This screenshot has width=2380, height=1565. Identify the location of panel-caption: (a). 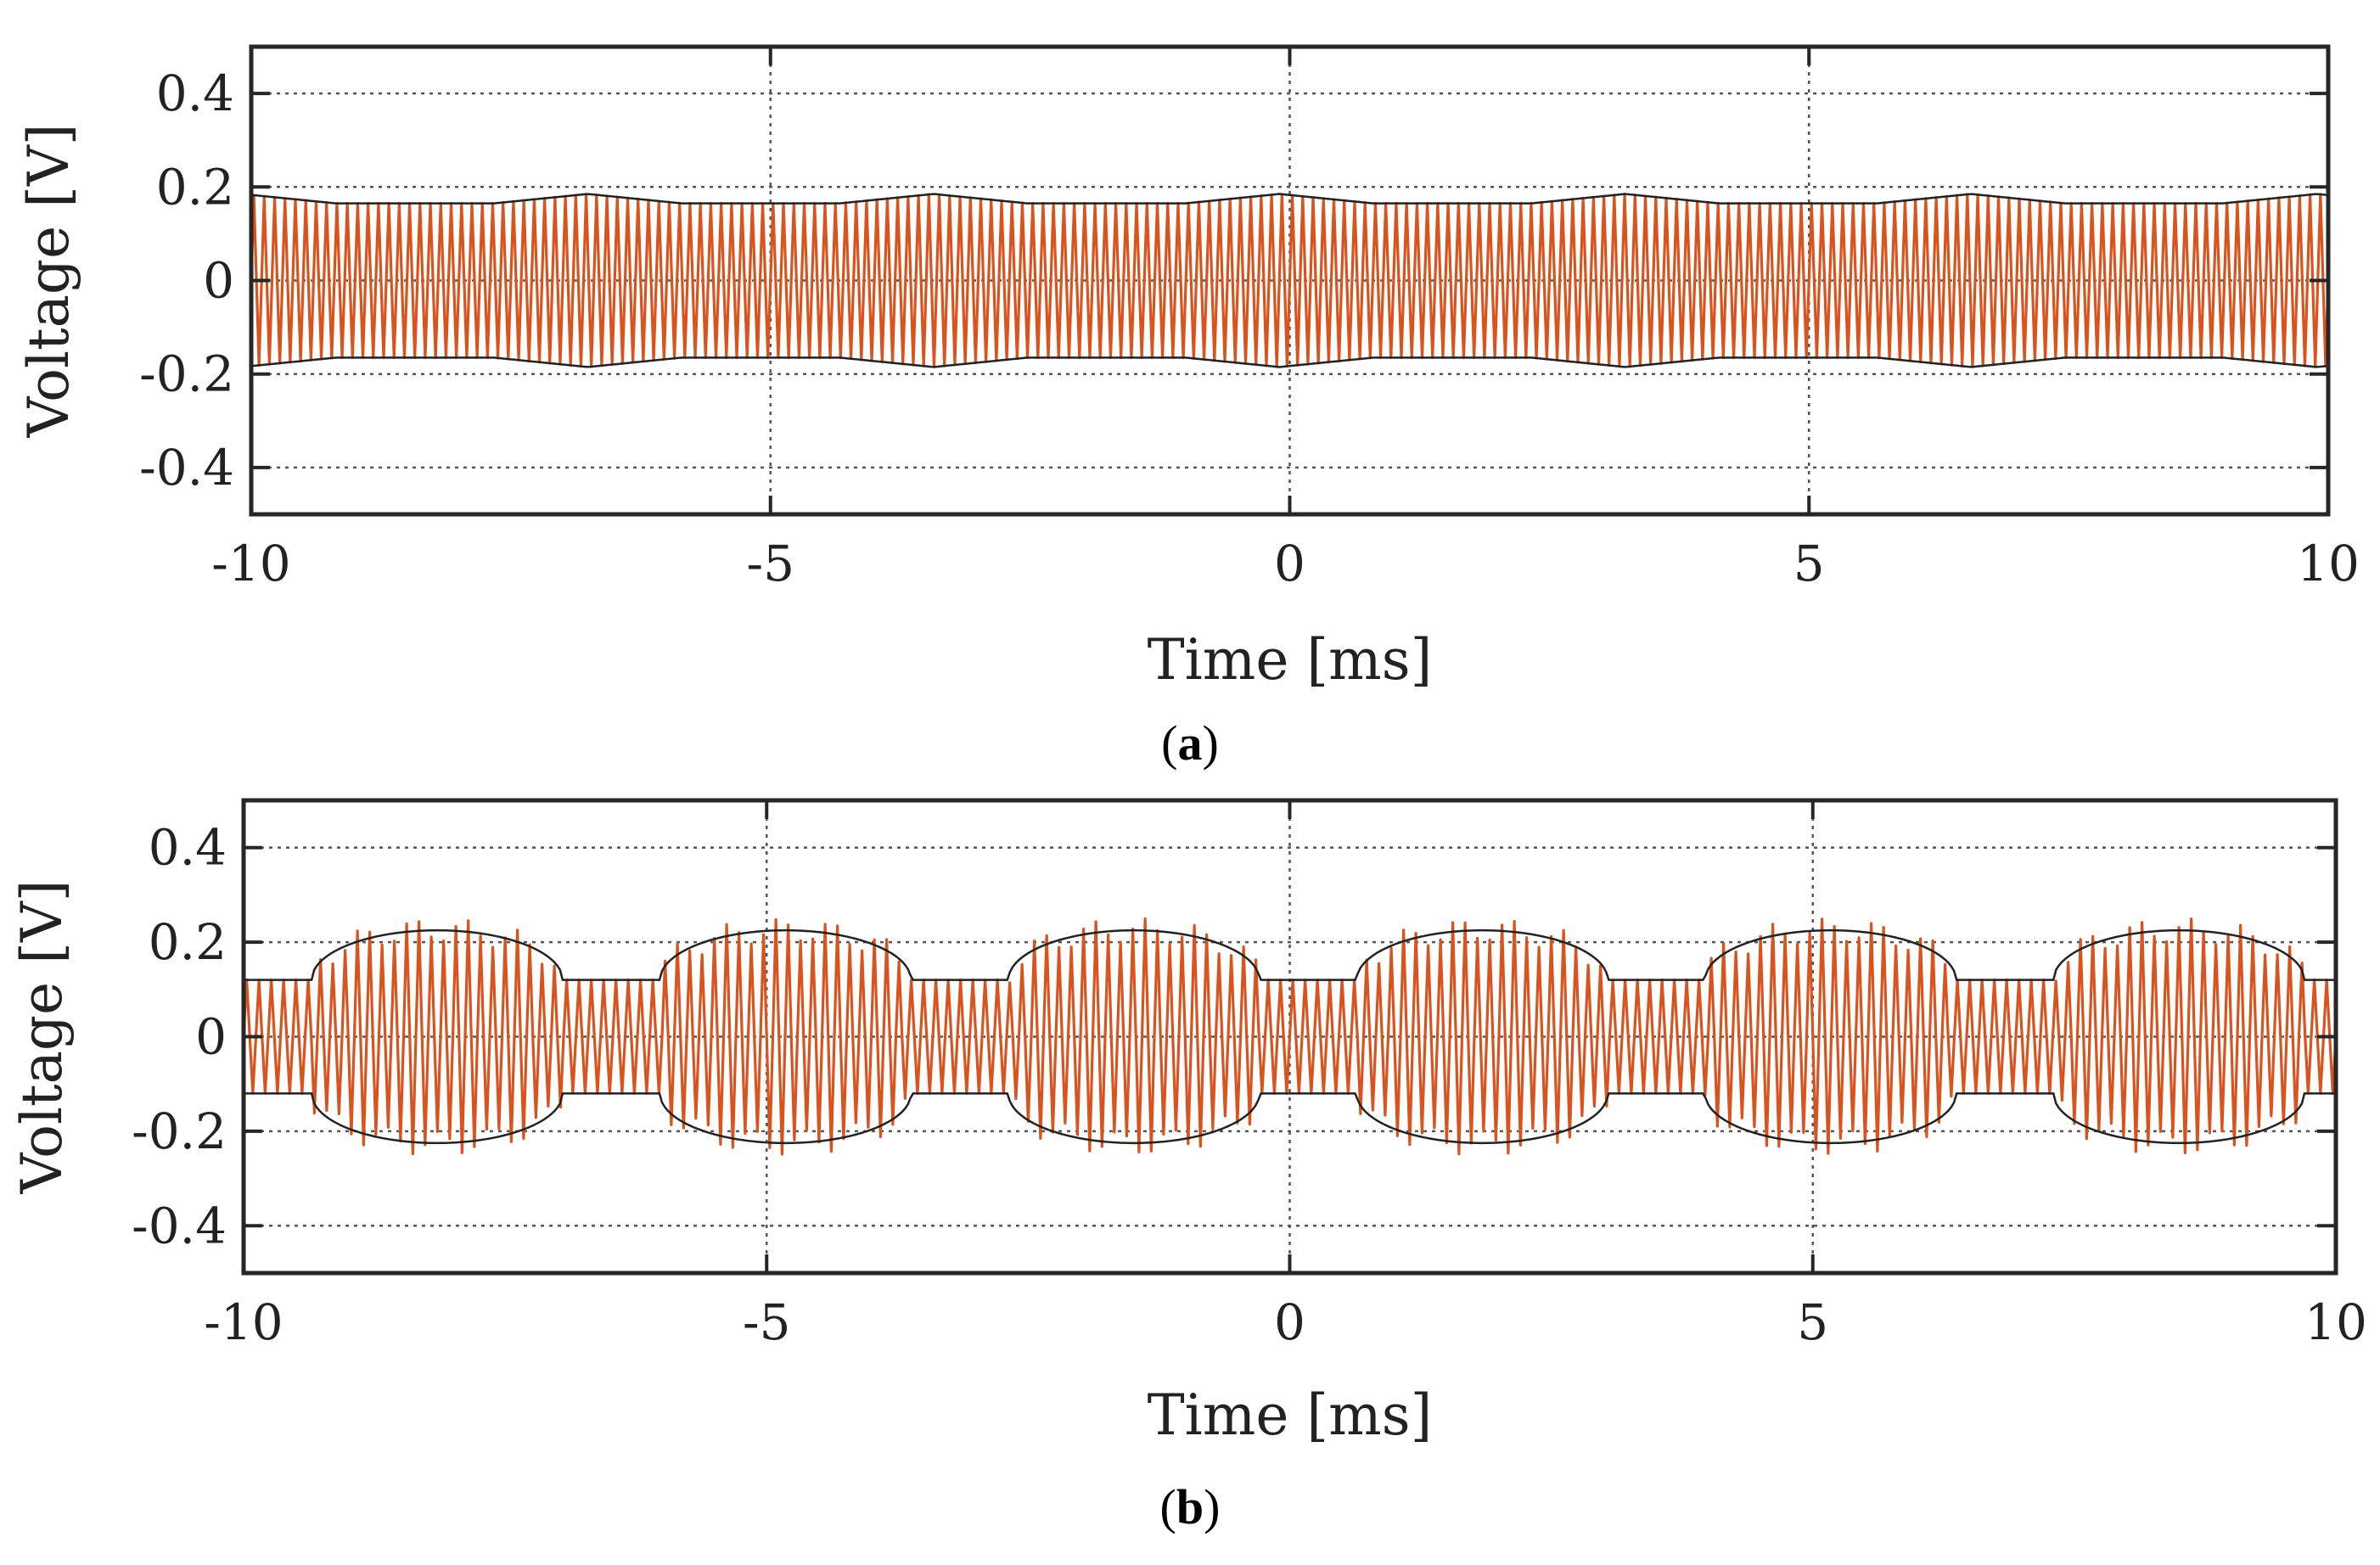
(1190, 743).